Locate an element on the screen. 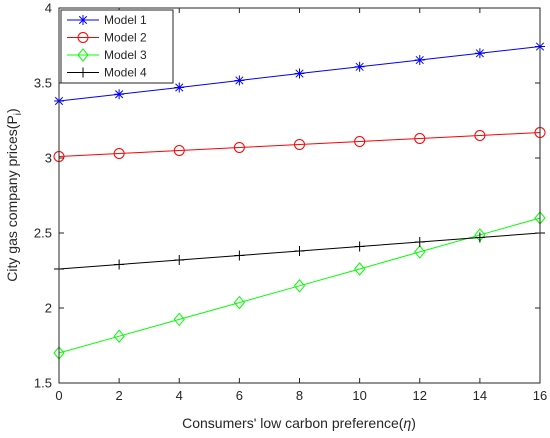 The width and height of the screenshot is (550, 438). legend-model-1: Model 1 is located at coordinates (107, 20).